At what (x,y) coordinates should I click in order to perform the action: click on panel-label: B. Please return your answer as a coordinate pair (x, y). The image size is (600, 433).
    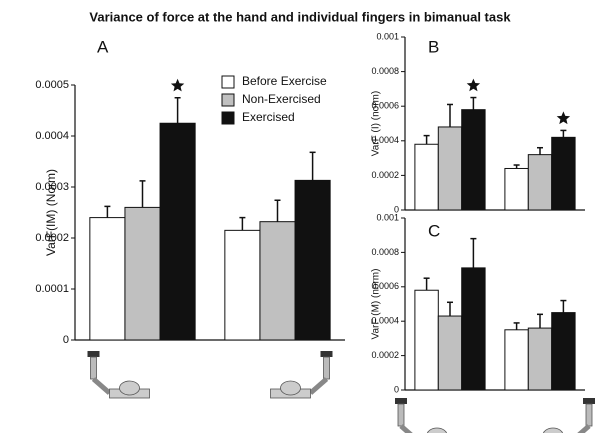
    Looking at the image, I should click on (433, 46).